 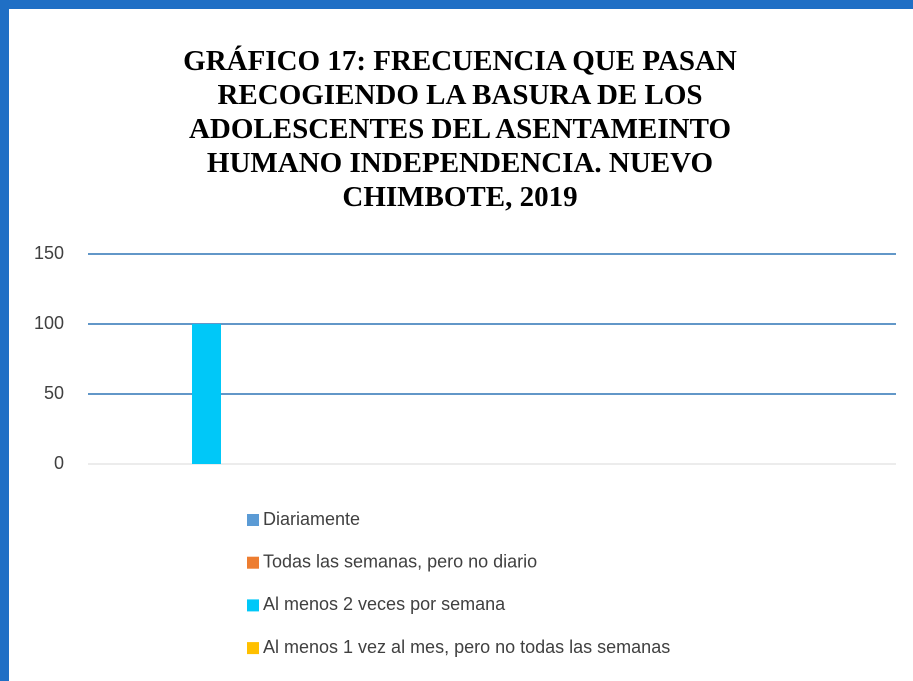 I want to click on frame-top, so click(x=456, y=4).